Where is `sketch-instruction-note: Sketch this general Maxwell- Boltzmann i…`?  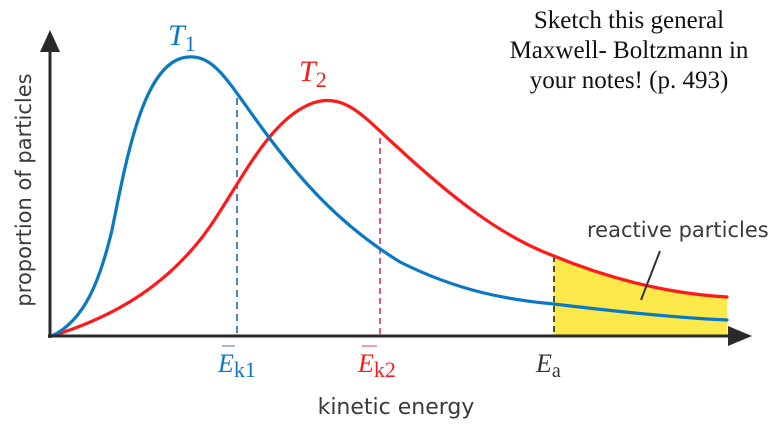
sketch-instruction-note: Sketch this general Maxwell- Boltzmann i… is located at coordinates (629, 50).